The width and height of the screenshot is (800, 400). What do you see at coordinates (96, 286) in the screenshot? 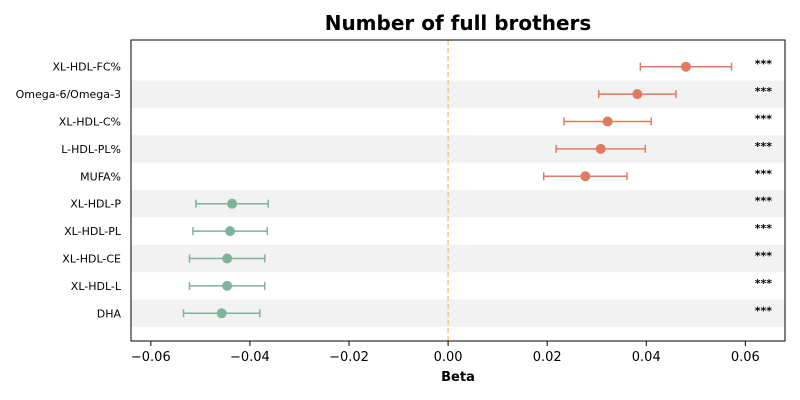
I see `row-label: XL-HDL-L` at bounding box center [96, 286].